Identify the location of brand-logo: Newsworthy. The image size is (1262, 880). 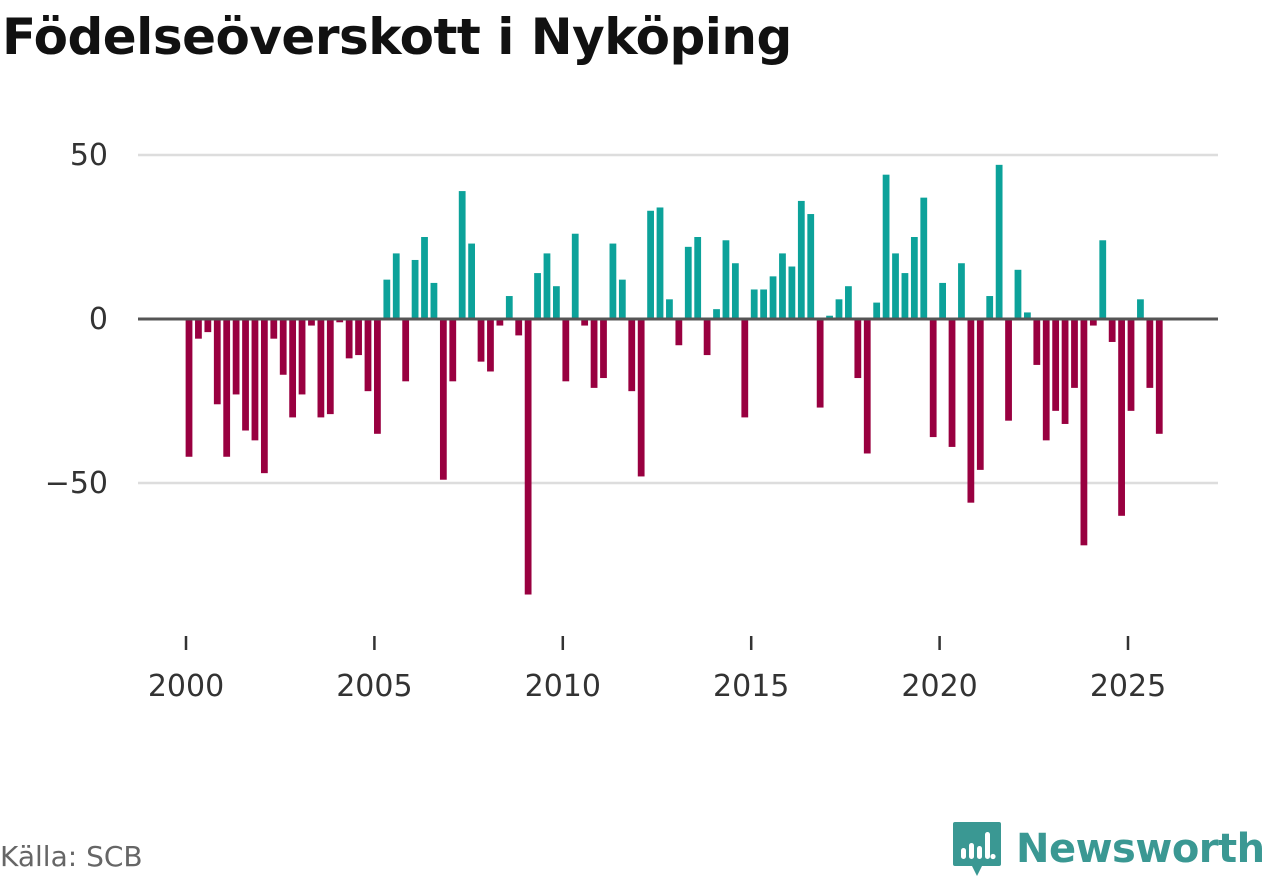
(1107, 849).